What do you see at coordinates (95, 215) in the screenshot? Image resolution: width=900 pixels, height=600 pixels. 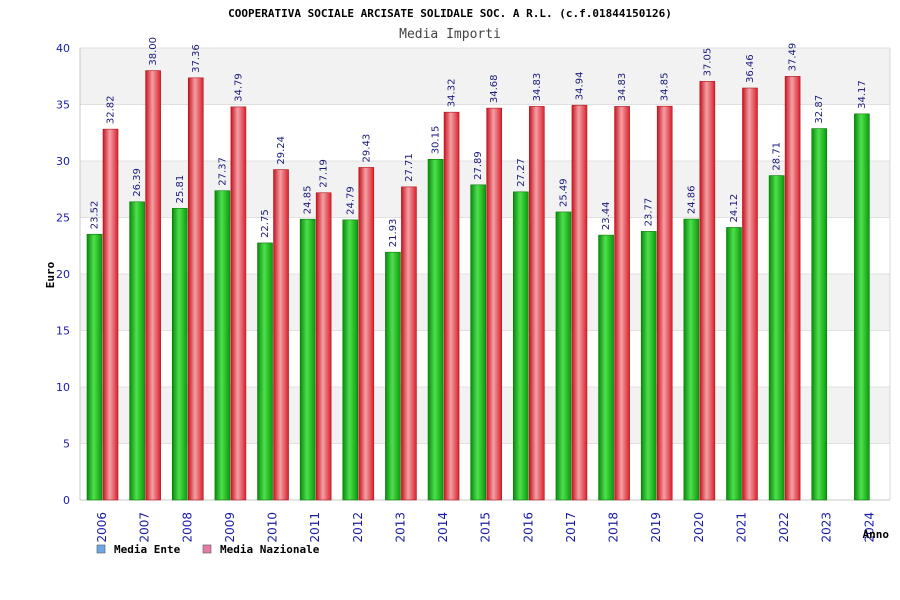 I see `value-label: 23.52` at bounding box center [95, 215].